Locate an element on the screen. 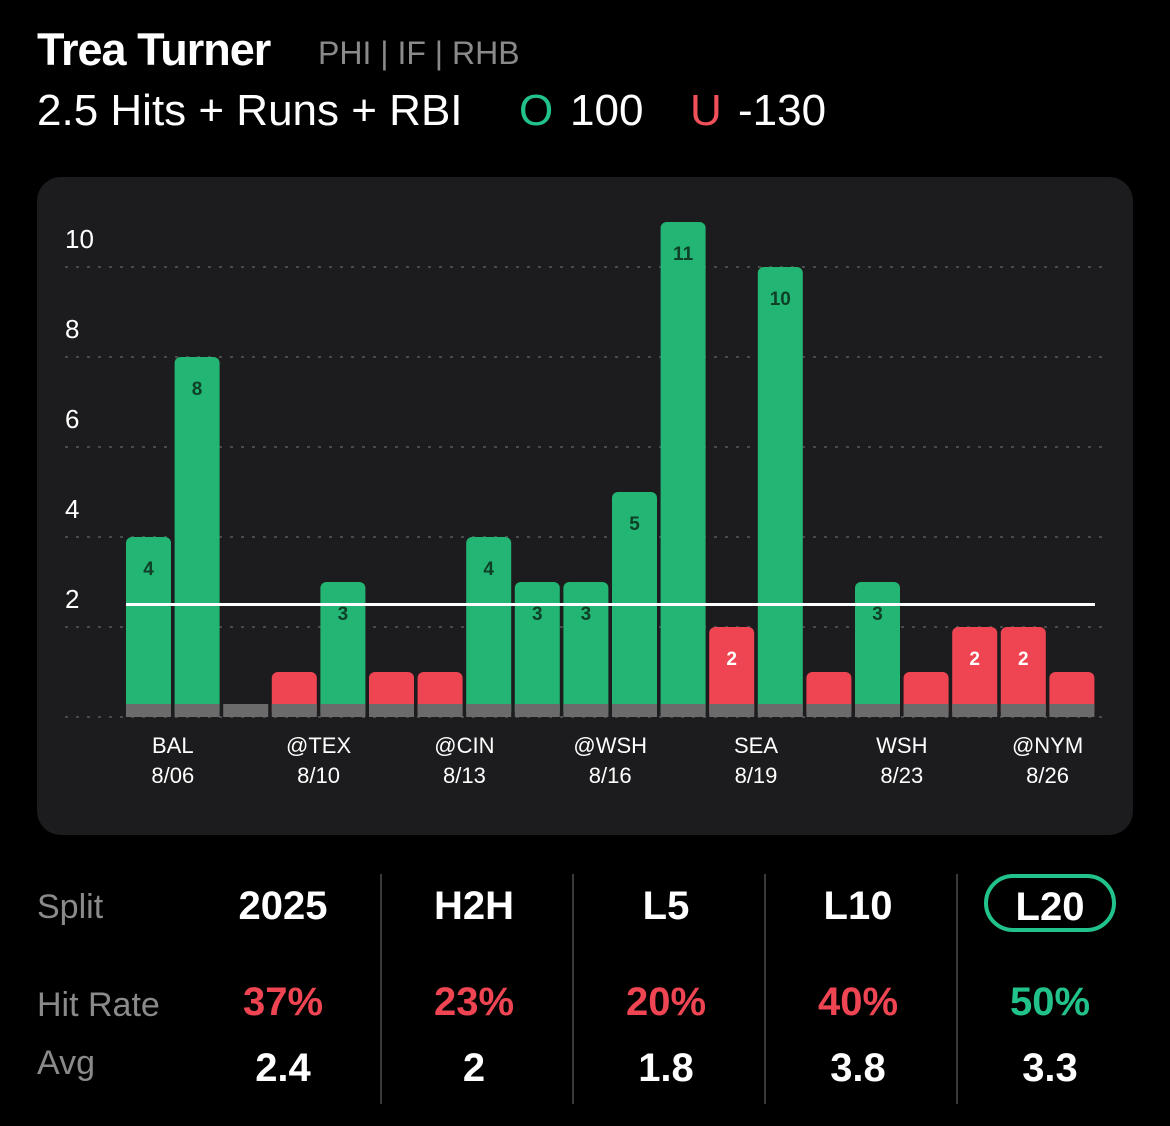  split-tab-2025: 2025 is located at coordinates (283, 906).